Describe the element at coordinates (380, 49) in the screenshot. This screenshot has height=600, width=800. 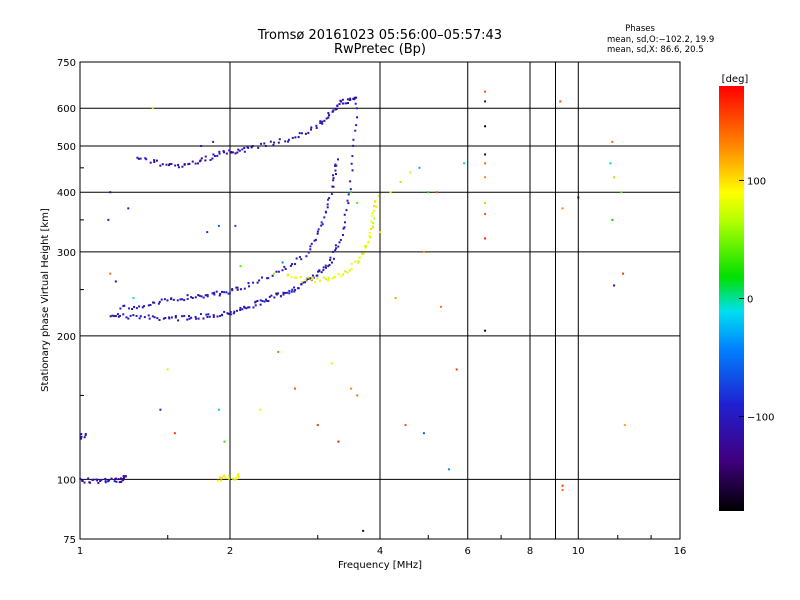
I see `chart-subtitle: RwPretec (Bp)` at that location.